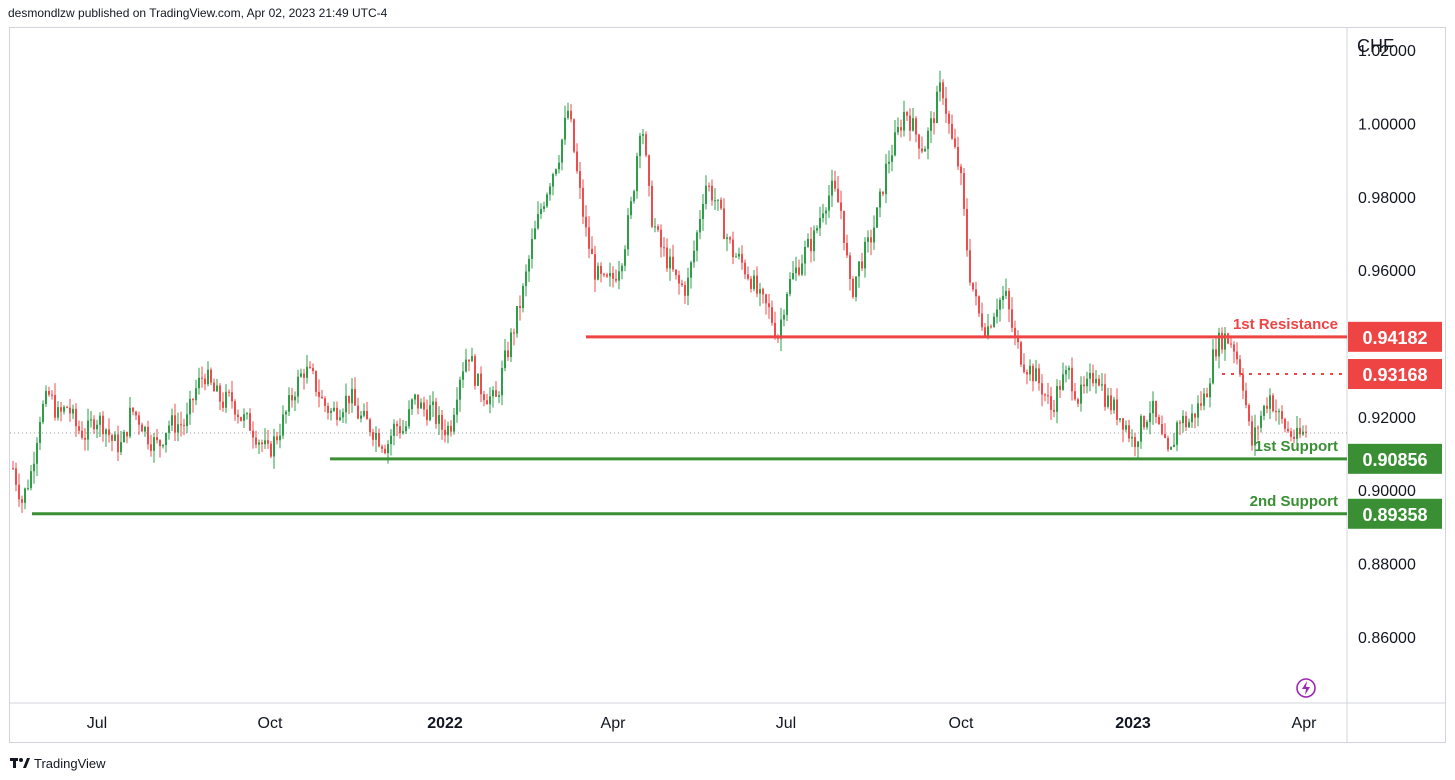 This screenshot has height=780, width=1455. Describe the element at coordinates (1387, 565) in the screenshot. I see `price-tick-label: 0.88000` at that location.